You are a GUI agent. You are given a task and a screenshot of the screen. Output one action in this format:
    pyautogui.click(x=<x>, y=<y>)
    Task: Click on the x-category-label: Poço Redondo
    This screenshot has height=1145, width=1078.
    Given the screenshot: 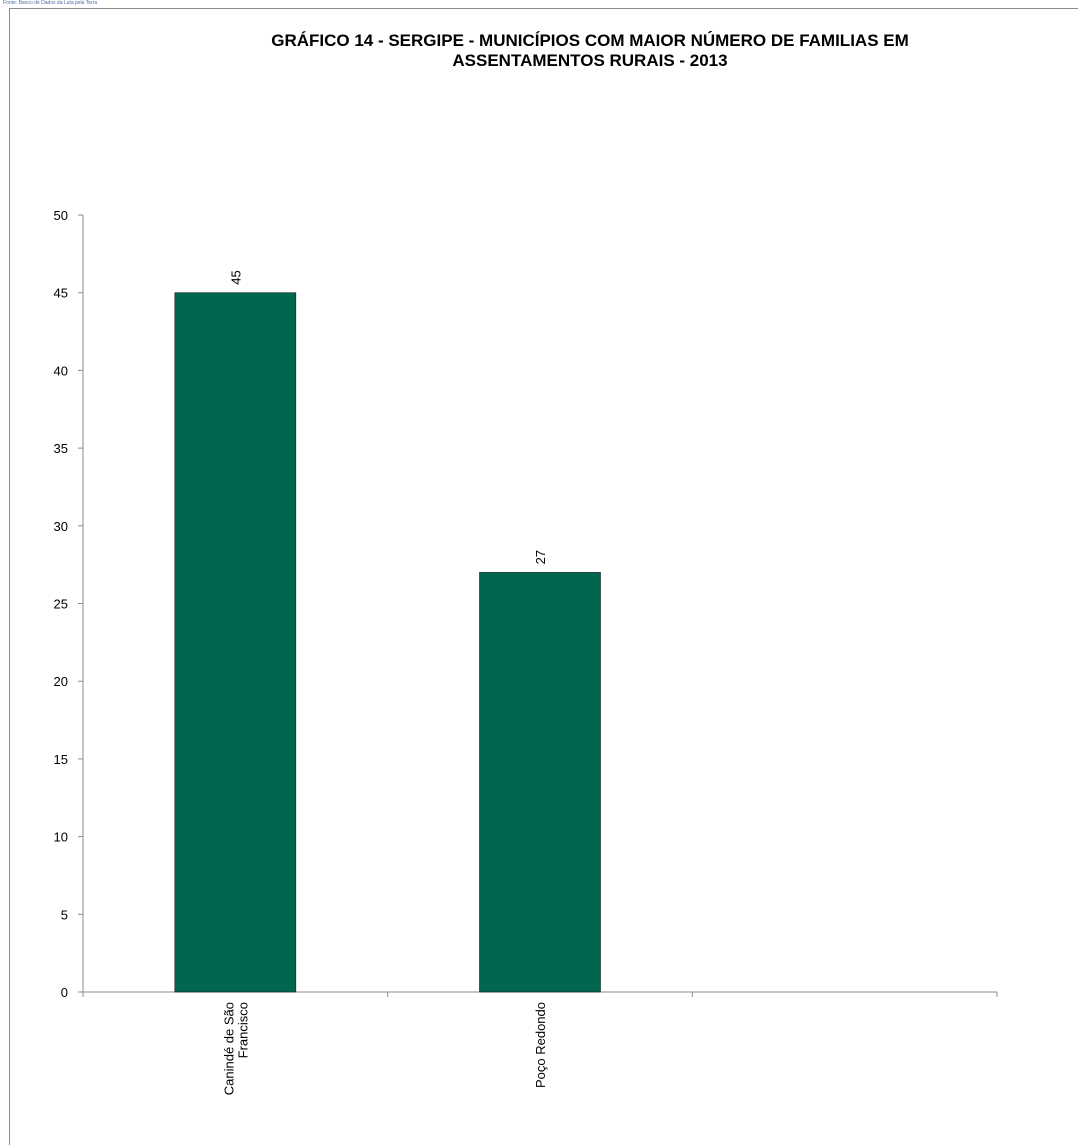 What is the action you would take?
    pyautogui.click(x=540, y=1045)
    